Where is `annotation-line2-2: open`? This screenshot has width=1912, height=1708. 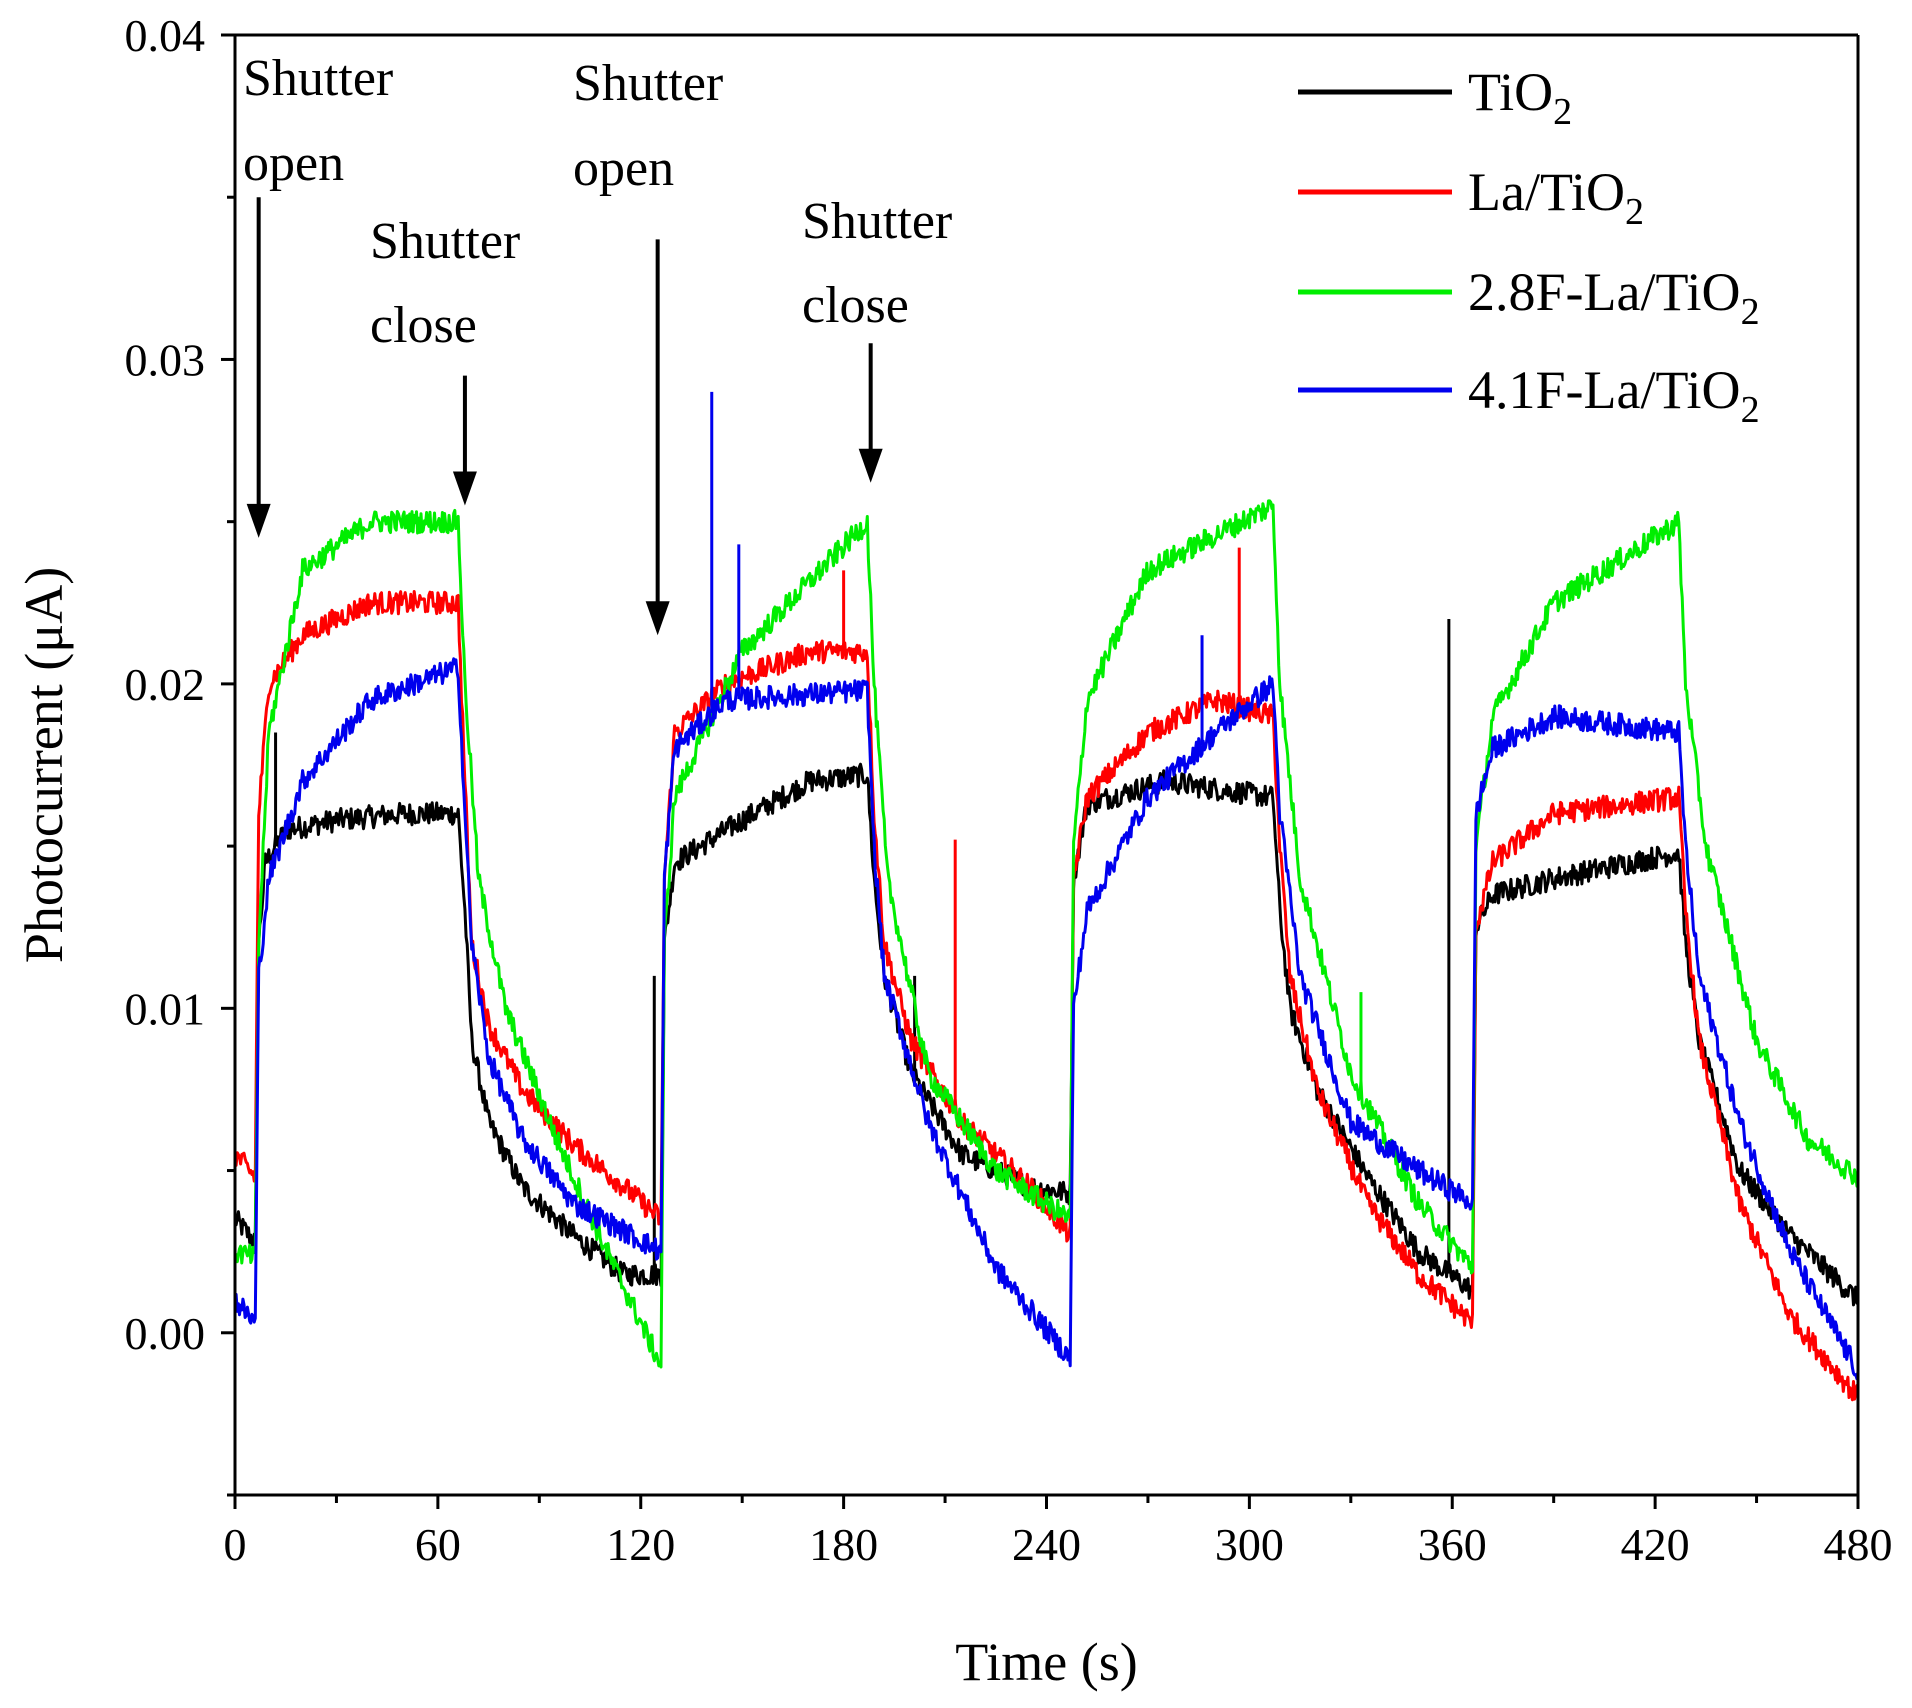 annotation-line2-2: open is located at coordinates (623, 168).